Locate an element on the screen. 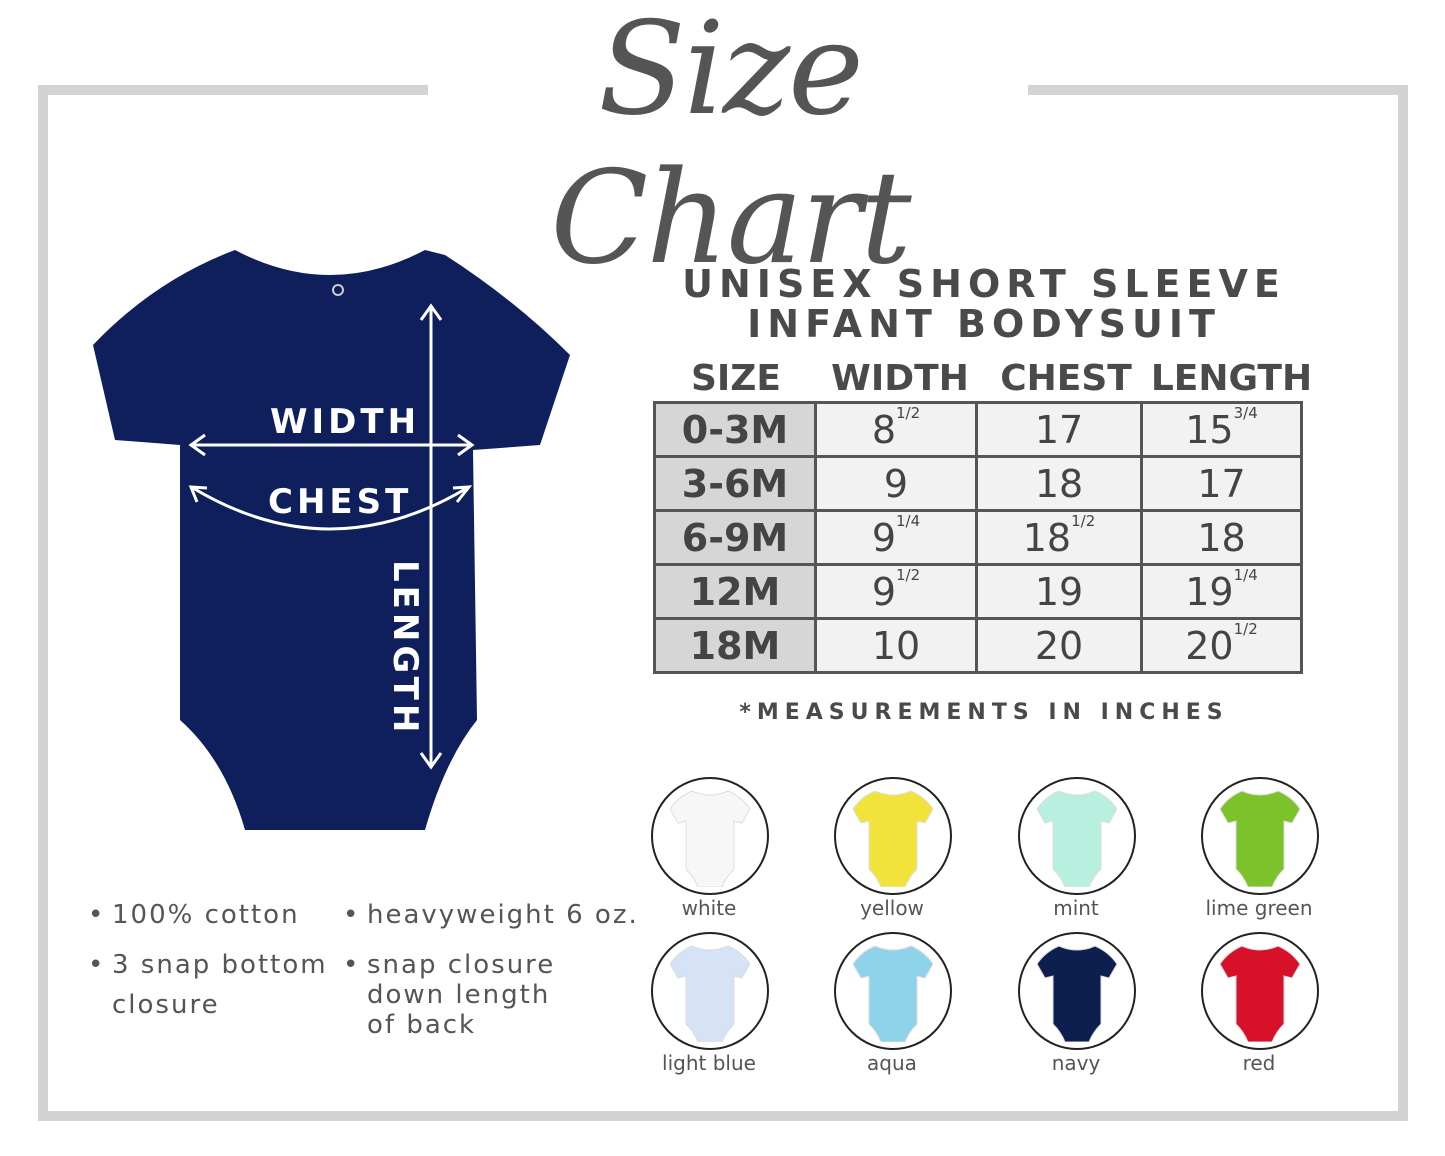  table-row: 3-6M 9 18 17 is located at coordinates (978, 483).